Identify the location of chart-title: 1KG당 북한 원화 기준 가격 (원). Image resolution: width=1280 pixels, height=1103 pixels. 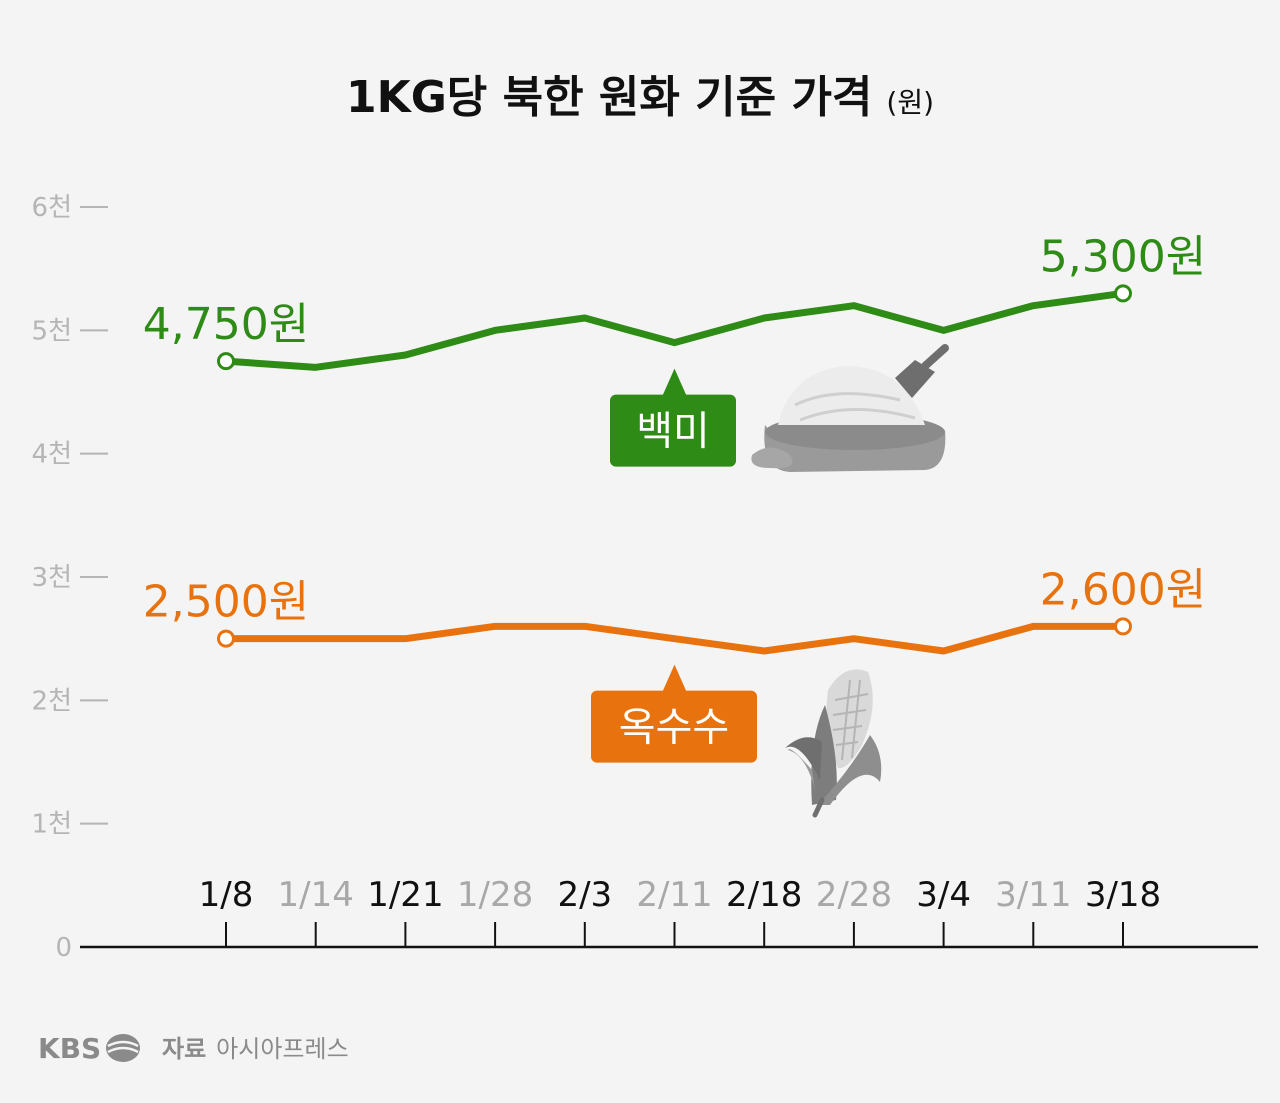
(640, 97).